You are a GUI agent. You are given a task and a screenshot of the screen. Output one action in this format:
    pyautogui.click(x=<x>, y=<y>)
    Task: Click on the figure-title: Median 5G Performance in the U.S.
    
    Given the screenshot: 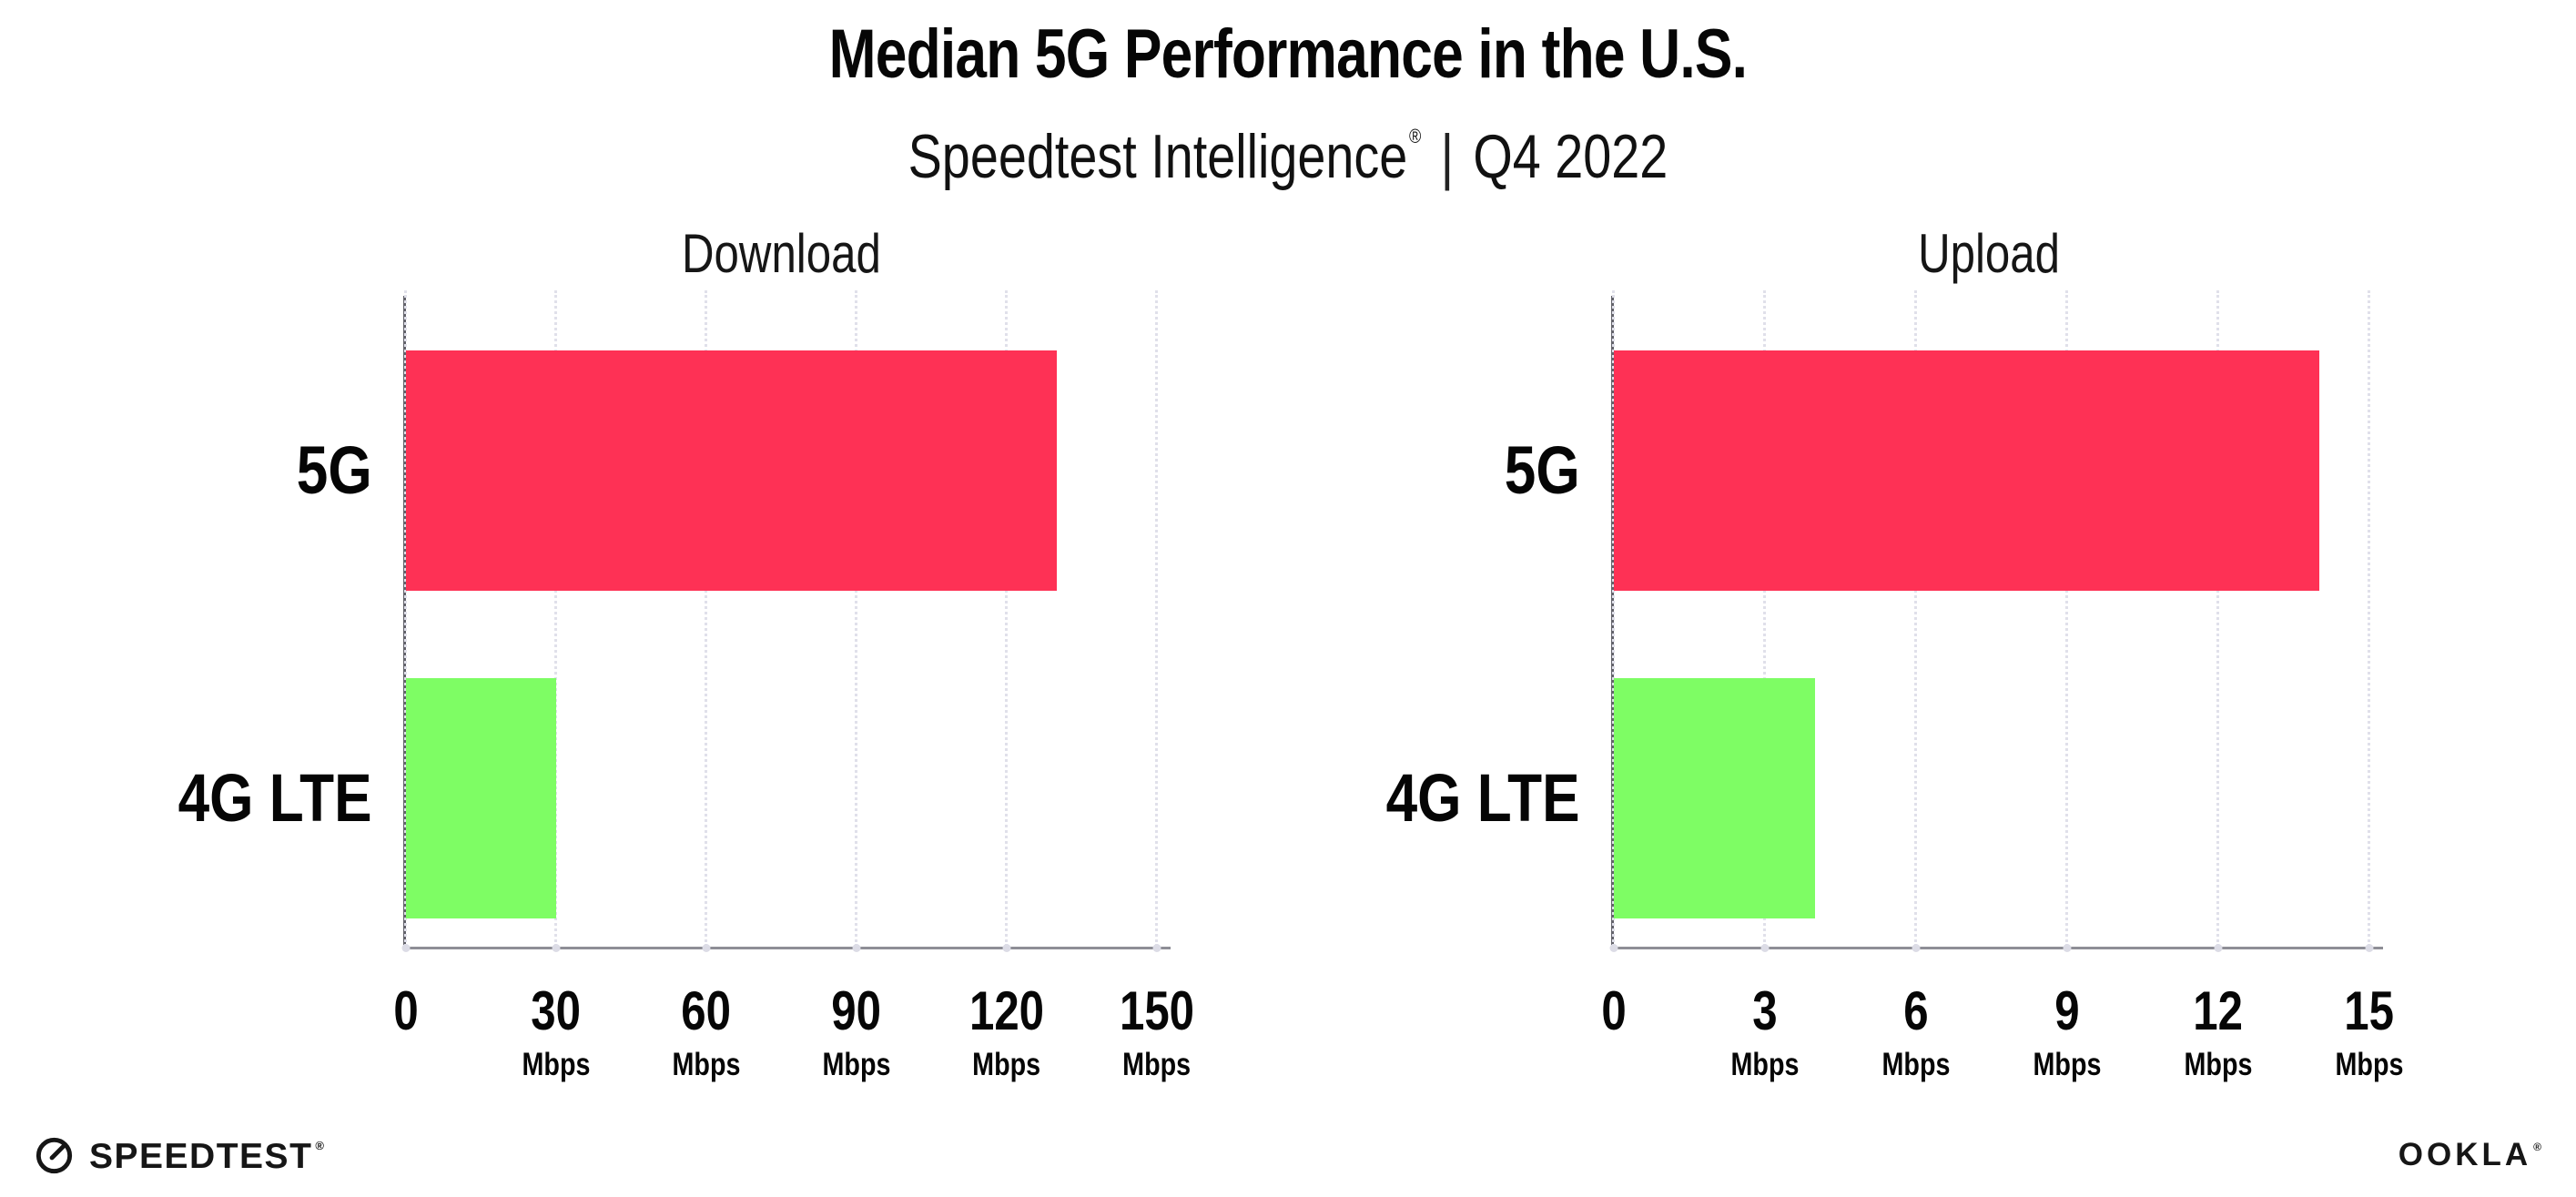 What is the action you would take?
    pyautogui.click(x=1288, y=55)
    